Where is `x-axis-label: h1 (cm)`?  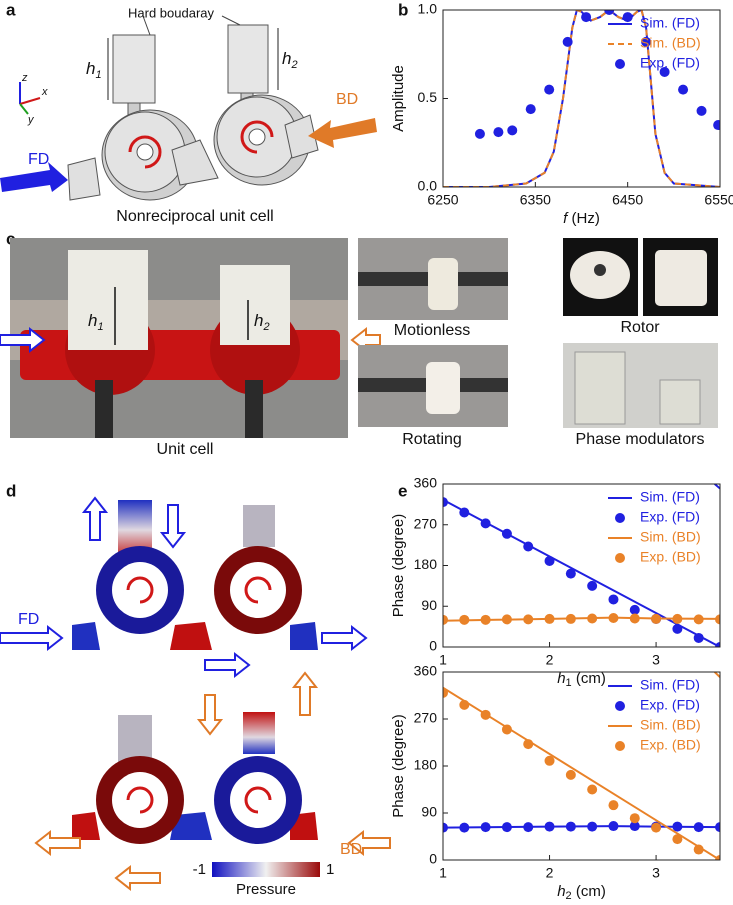 x-axis-label: h1 (cm) is located at coordinates (581, 679).